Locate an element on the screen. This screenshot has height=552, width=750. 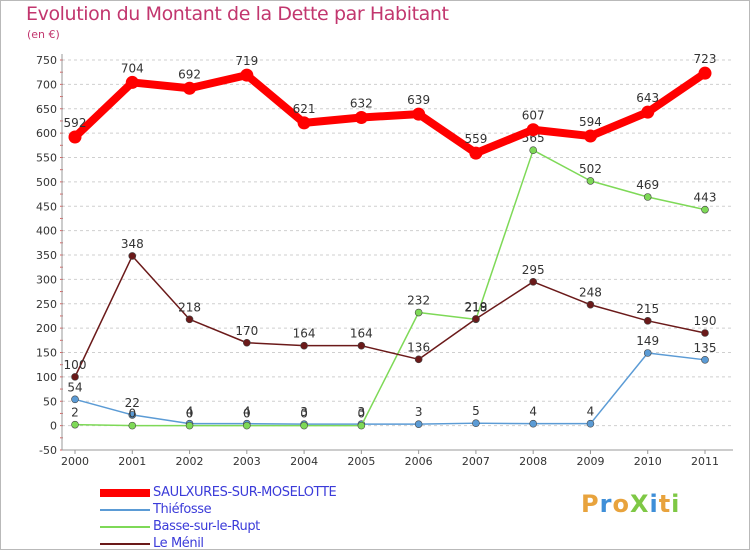
data-label: 502 is located at coordinates (590, 169).